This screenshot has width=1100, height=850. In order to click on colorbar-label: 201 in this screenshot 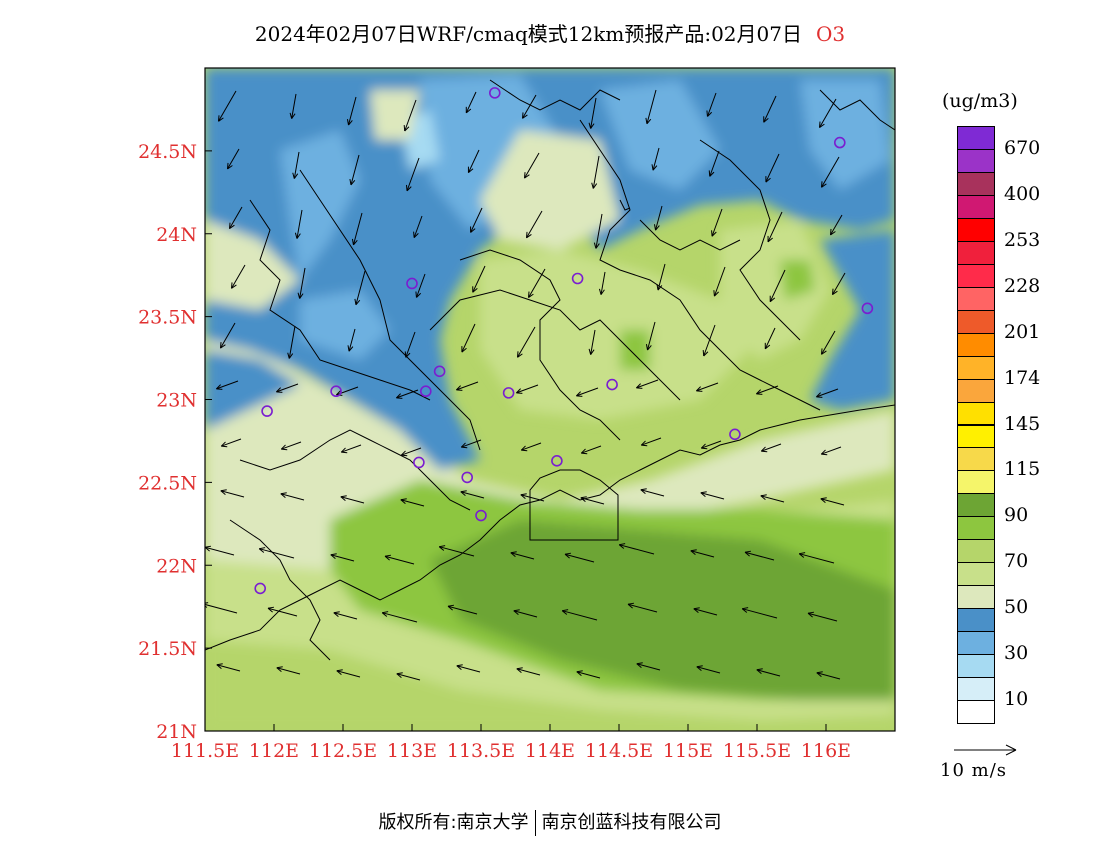, I will do `click(1022, 331)`.